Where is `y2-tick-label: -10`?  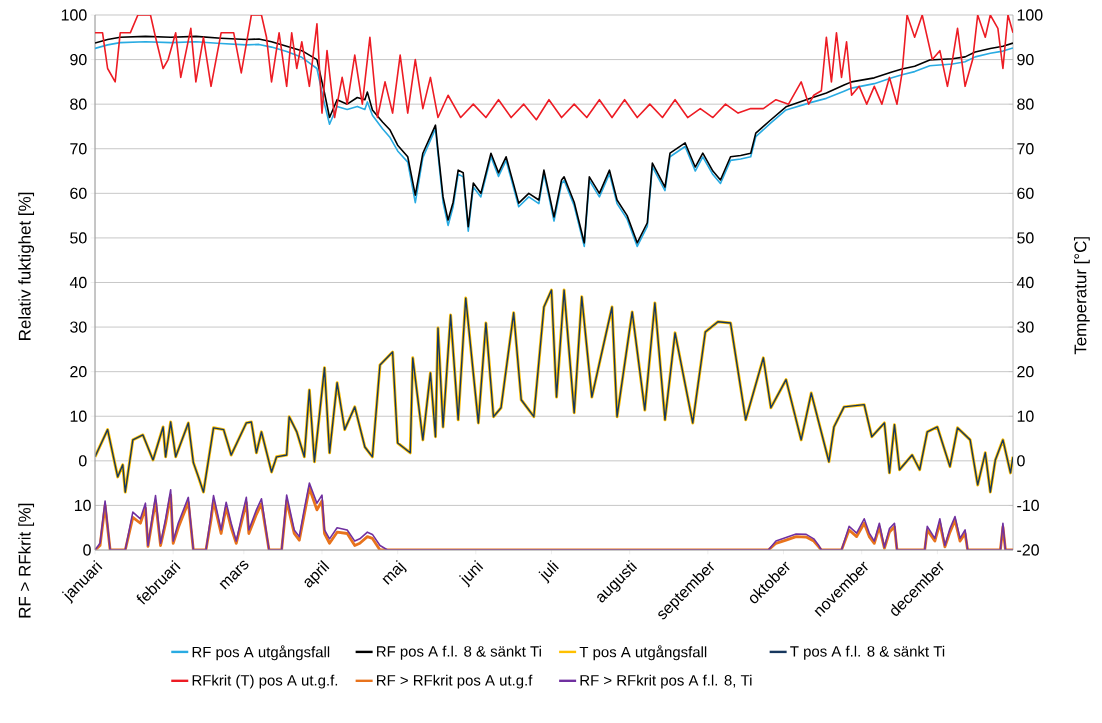
y2-tick-label: -10 is located at coordinates (1028, 505).